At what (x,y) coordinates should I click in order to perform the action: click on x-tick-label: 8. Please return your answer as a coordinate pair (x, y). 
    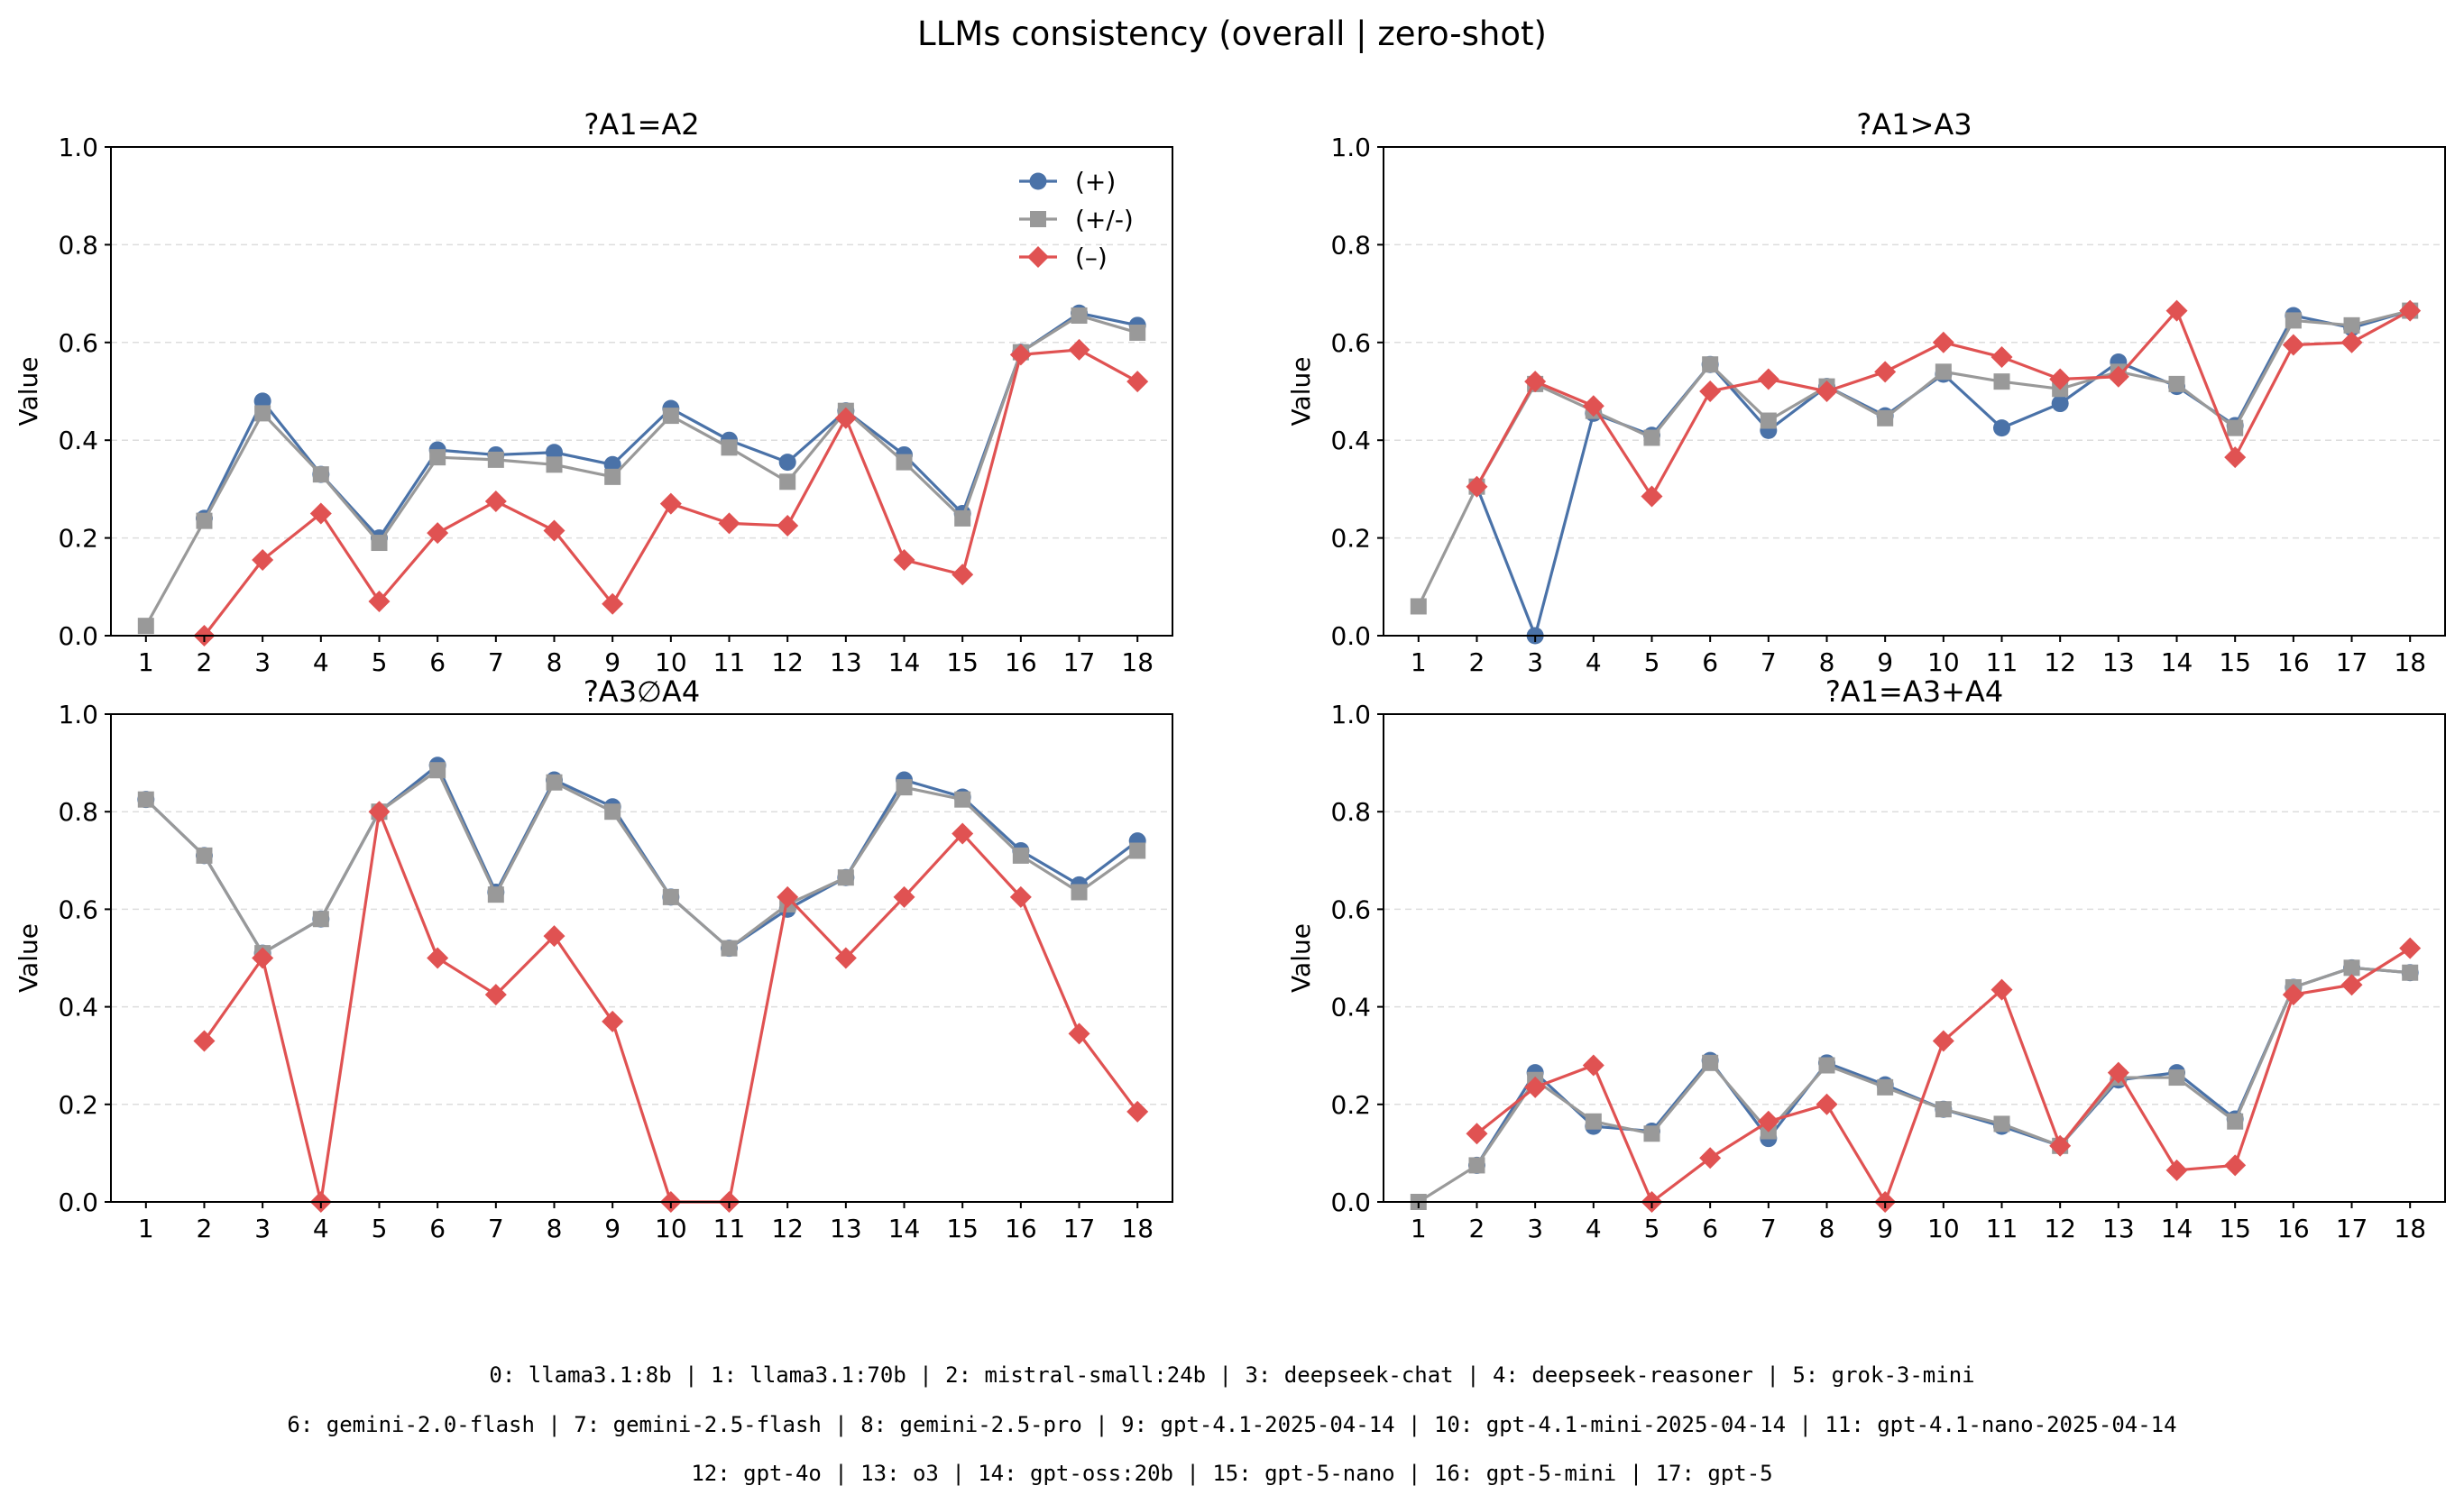
    Looking at the image, I should click on (1827, 1228).